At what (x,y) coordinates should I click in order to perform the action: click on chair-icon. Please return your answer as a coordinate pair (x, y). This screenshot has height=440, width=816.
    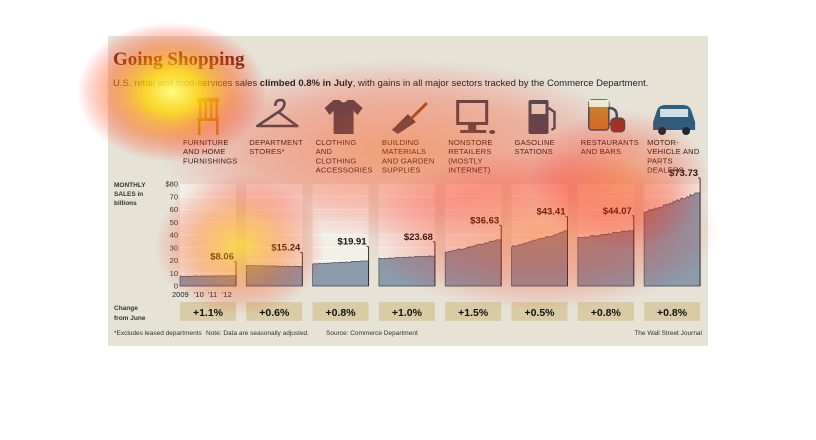
    Looking at the image, I should click on (208, 116).